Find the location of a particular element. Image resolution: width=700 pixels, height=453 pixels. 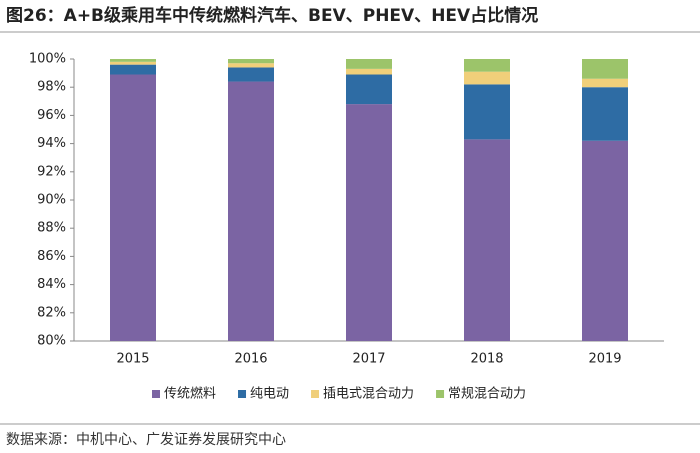

y-tick-label: 88% is located at coordinates (51, 228).